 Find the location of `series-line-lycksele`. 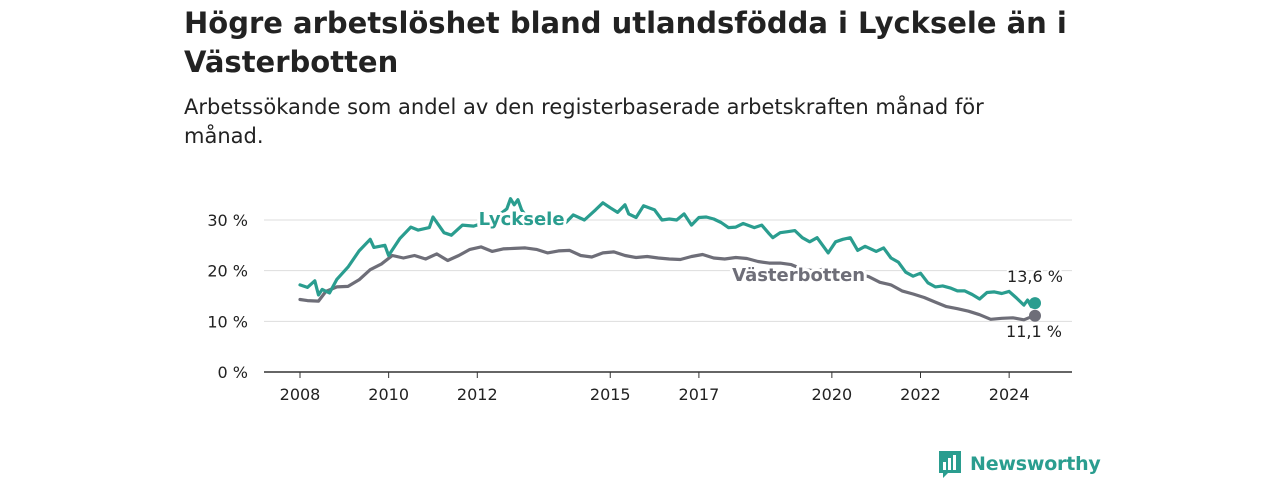

series-line-lycksele is located at coordinates (667, 253).